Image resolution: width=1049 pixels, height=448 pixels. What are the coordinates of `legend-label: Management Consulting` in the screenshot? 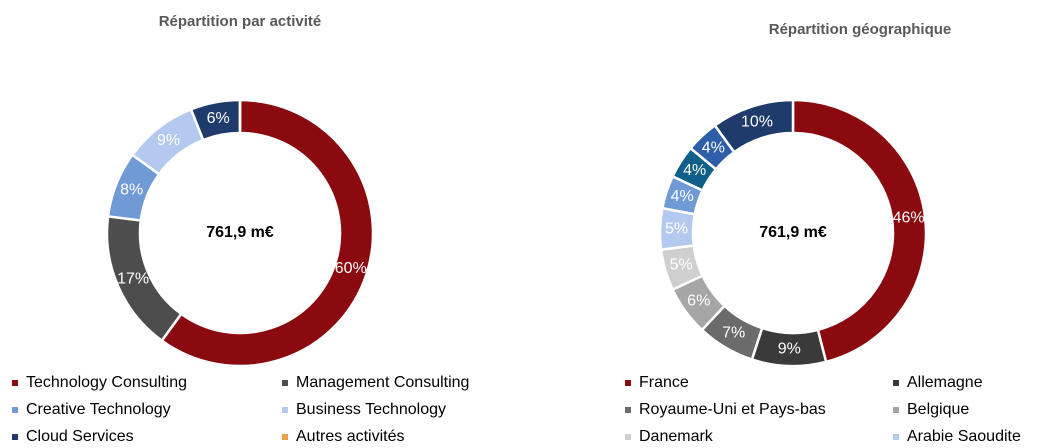 It's located at (382, 382).